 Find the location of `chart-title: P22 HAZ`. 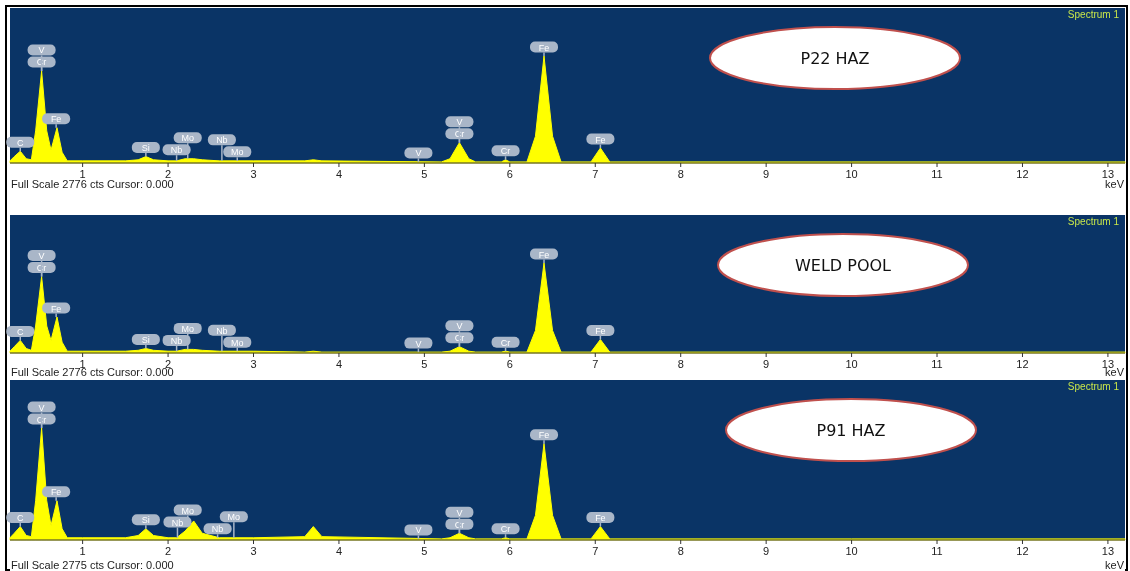

chart-title: P22 HAZ is located at coordinates (835, 58).